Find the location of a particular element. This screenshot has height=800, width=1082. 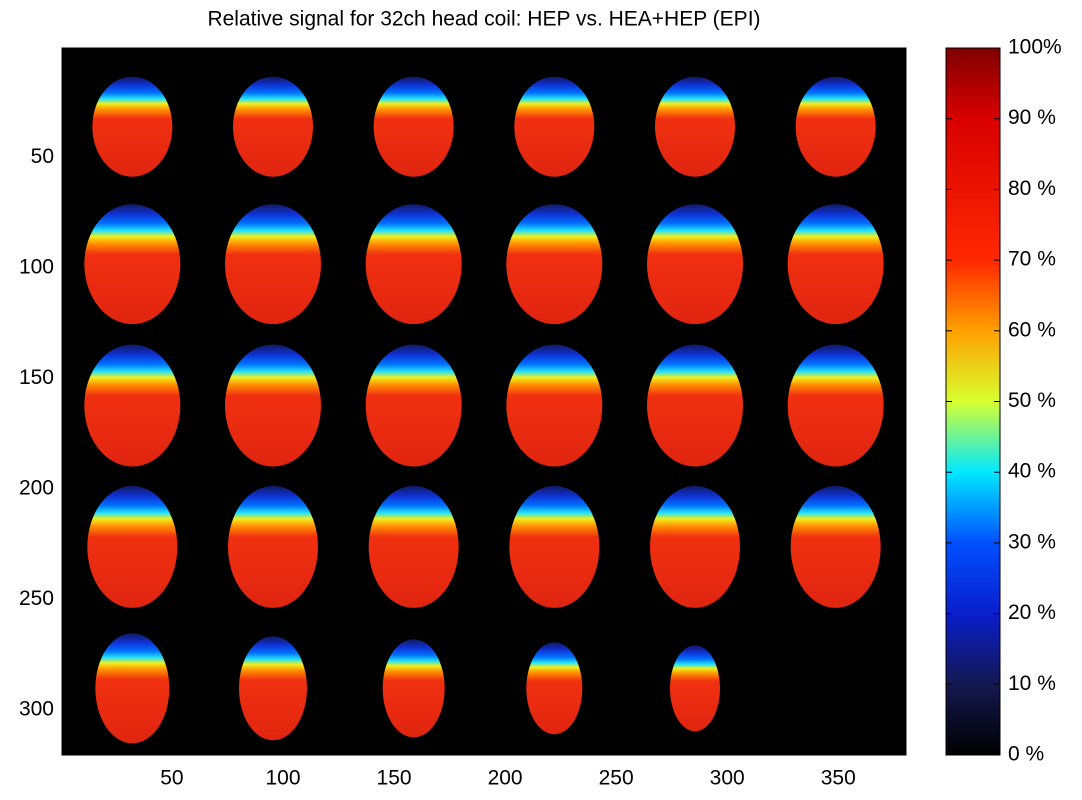

colorbar-tick-label: 0 % is located at coordinates (1026, 754).